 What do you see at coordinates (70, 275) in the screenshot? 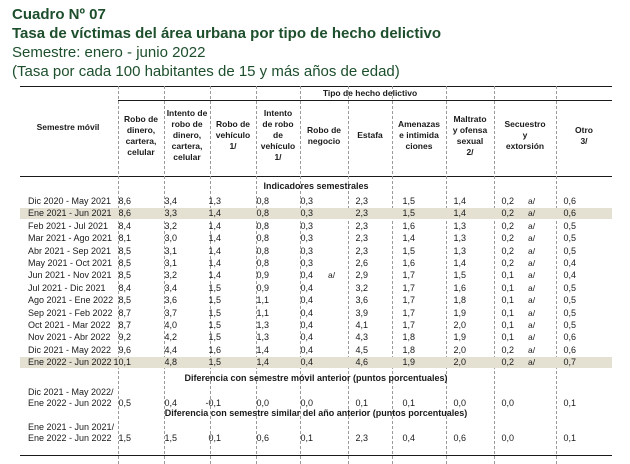
I see `row-label: Jun 2021 - Nov 2021` at bounding box center [70, 275].